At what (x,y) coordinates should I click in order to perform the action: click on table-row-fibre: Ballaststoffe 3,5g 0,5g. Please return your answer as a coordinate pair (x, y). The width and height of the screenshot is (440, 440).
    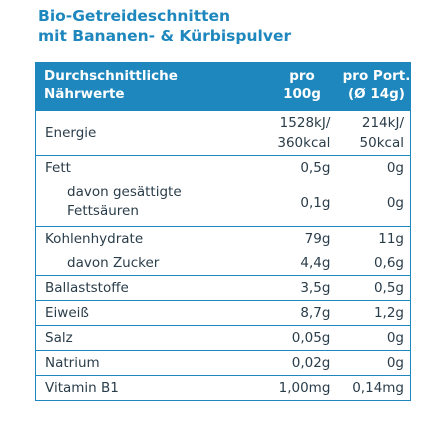
    Looking at the image, I should click on (223, 288).